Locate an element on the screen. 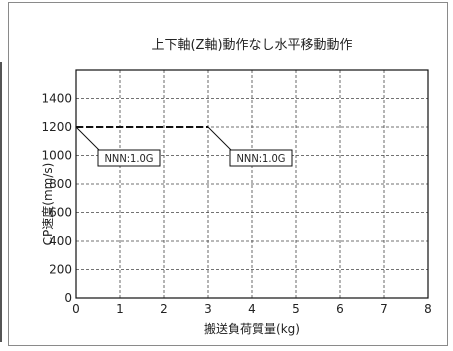 Image resolution: width=453 pixels, height=351 pixels. x-axis-label: 搬送負荷質量(kg) is located at coordinates (252, 328).